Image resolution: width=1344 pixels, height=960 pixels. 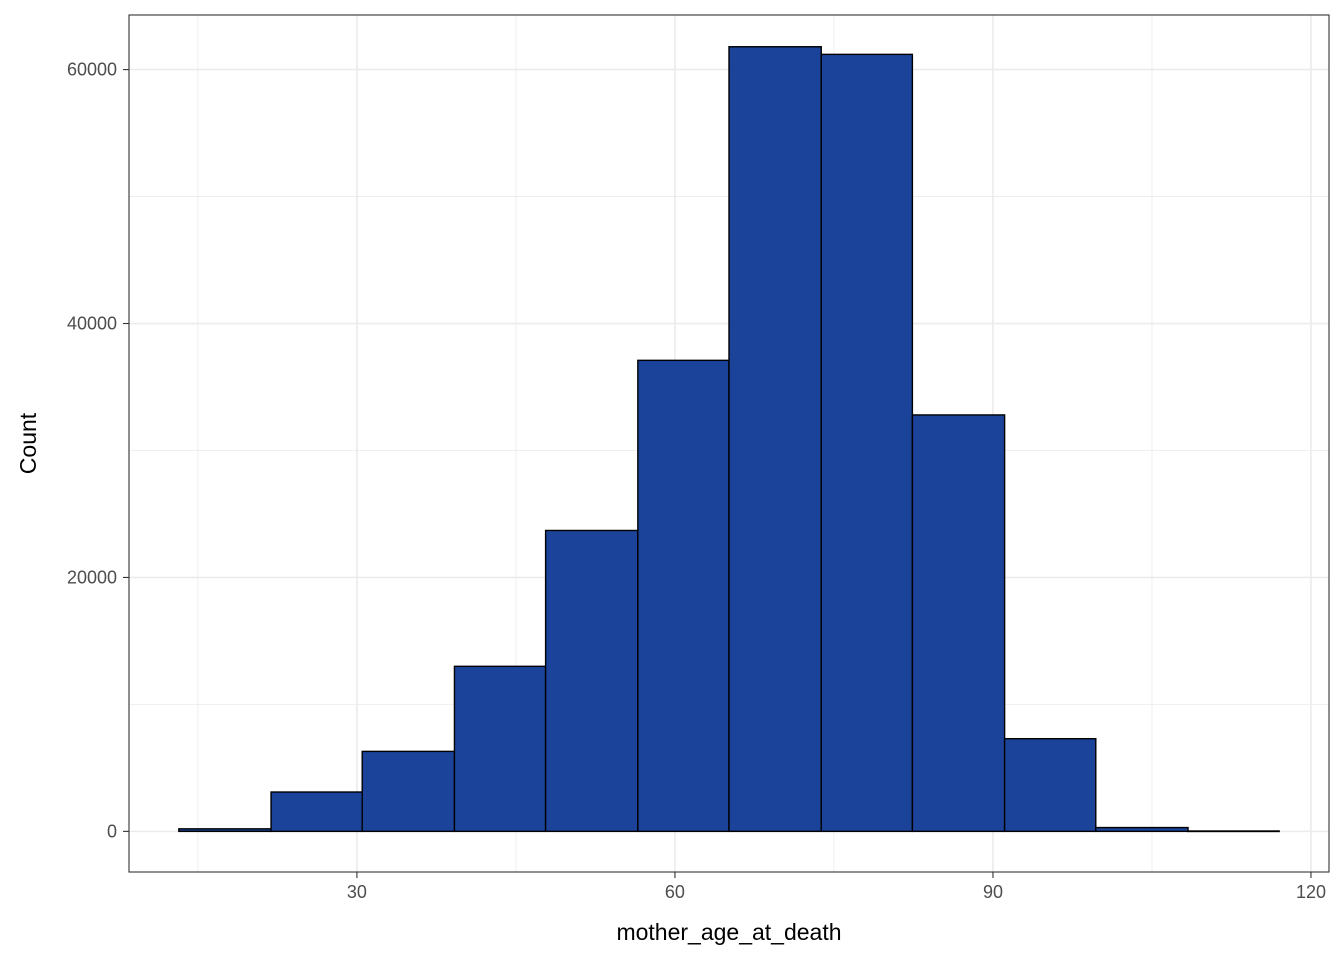 What do you see at coordinates (28, 443) in the screenshot?
I see `y-axis-title: Count` at bounding box center [28, 443].